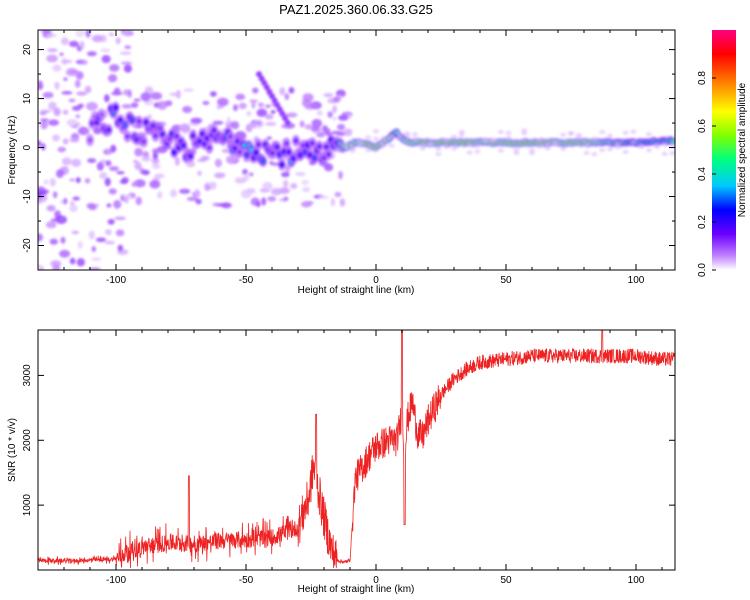 The width and height of the screenshot is (750, 600). I want to click on colorbar-tick-label: 0.8, so click(702, 78).